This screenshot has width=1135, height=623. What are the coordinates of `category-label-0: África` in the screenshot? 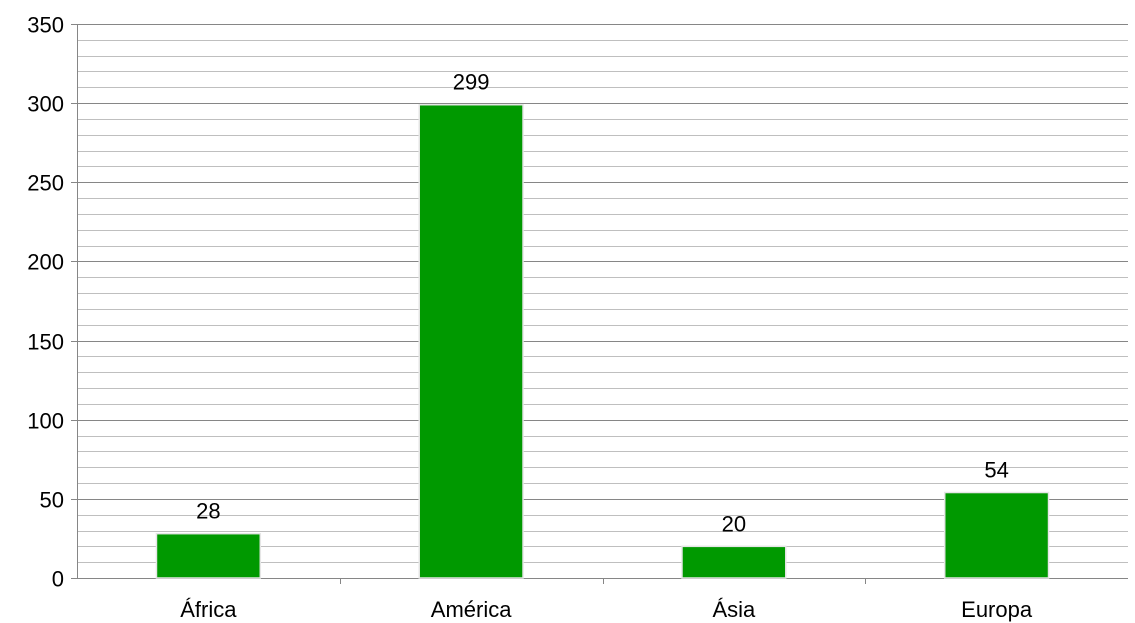 It's located at (208, 609).